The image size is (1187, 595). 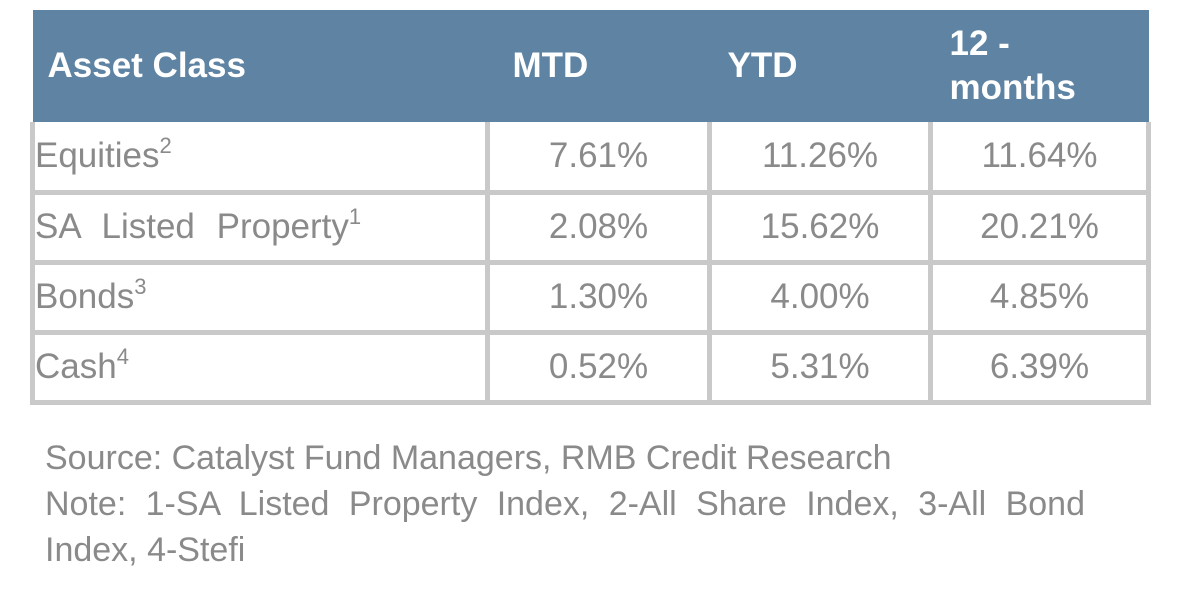 What do you see at coordinates (820, 158) in the screenshot?
I see `ytd-value: 11.26%` at bounding box center [820, 158].